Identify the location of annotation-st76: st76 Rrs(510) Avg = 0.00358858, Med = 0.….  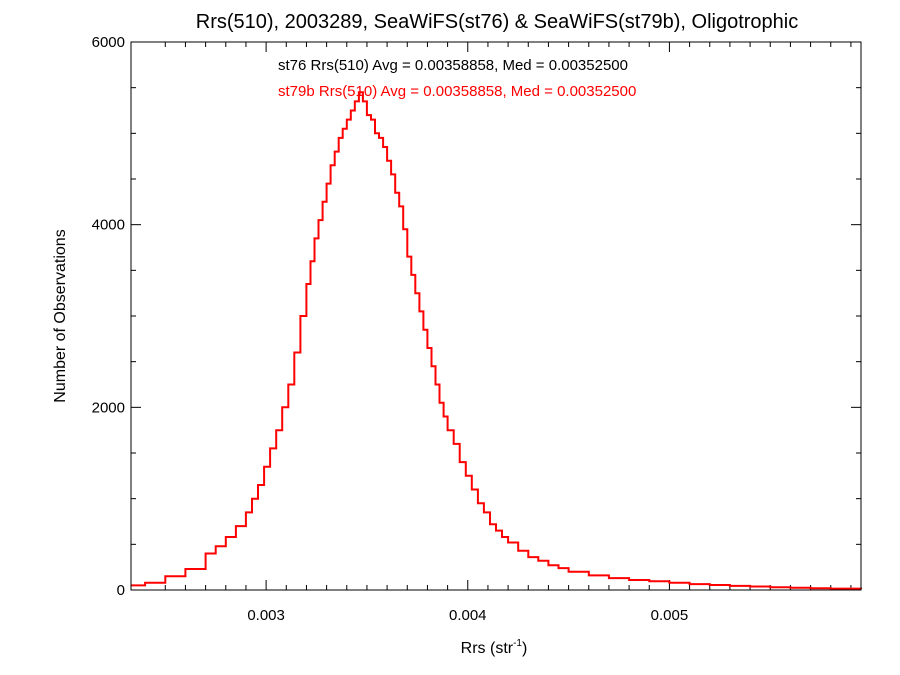
(453, 65).